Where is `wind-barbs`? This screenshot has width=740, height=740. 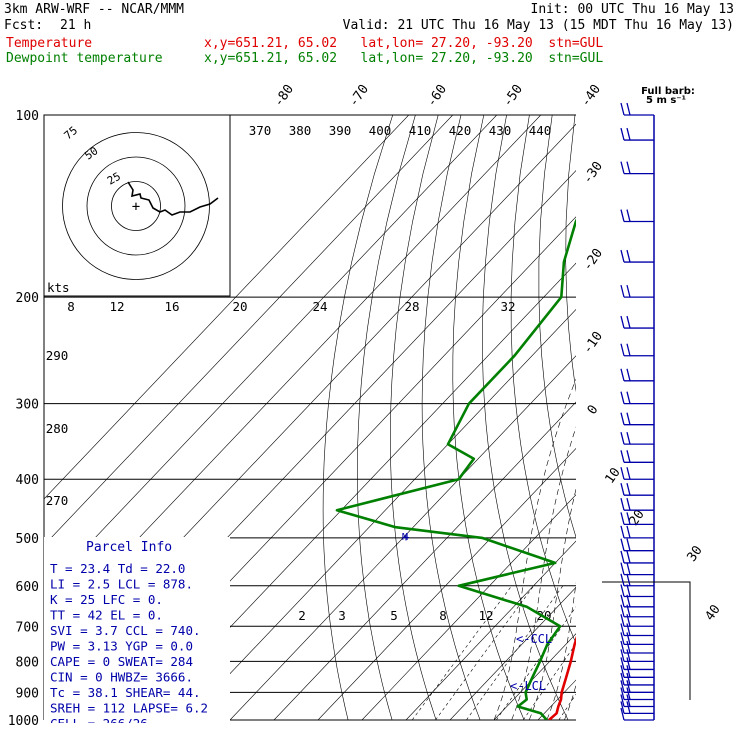
wind-barbs is located at coordinates (646, 411).